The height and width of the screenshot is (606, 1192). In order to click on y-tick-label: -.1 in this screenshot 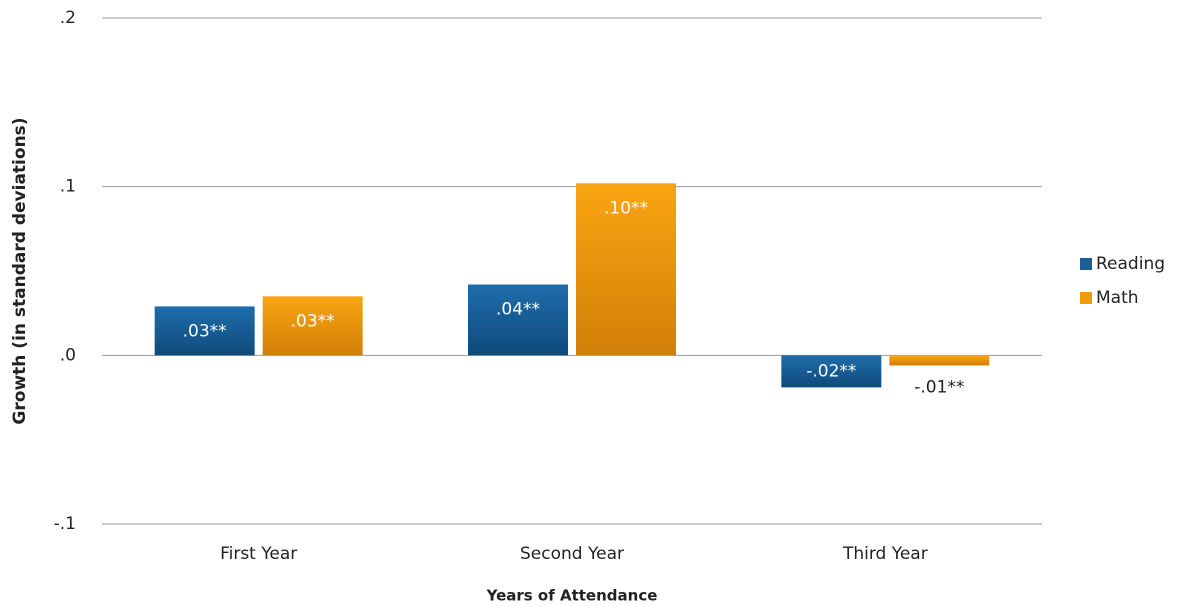, I will do `click(65, 524)`.